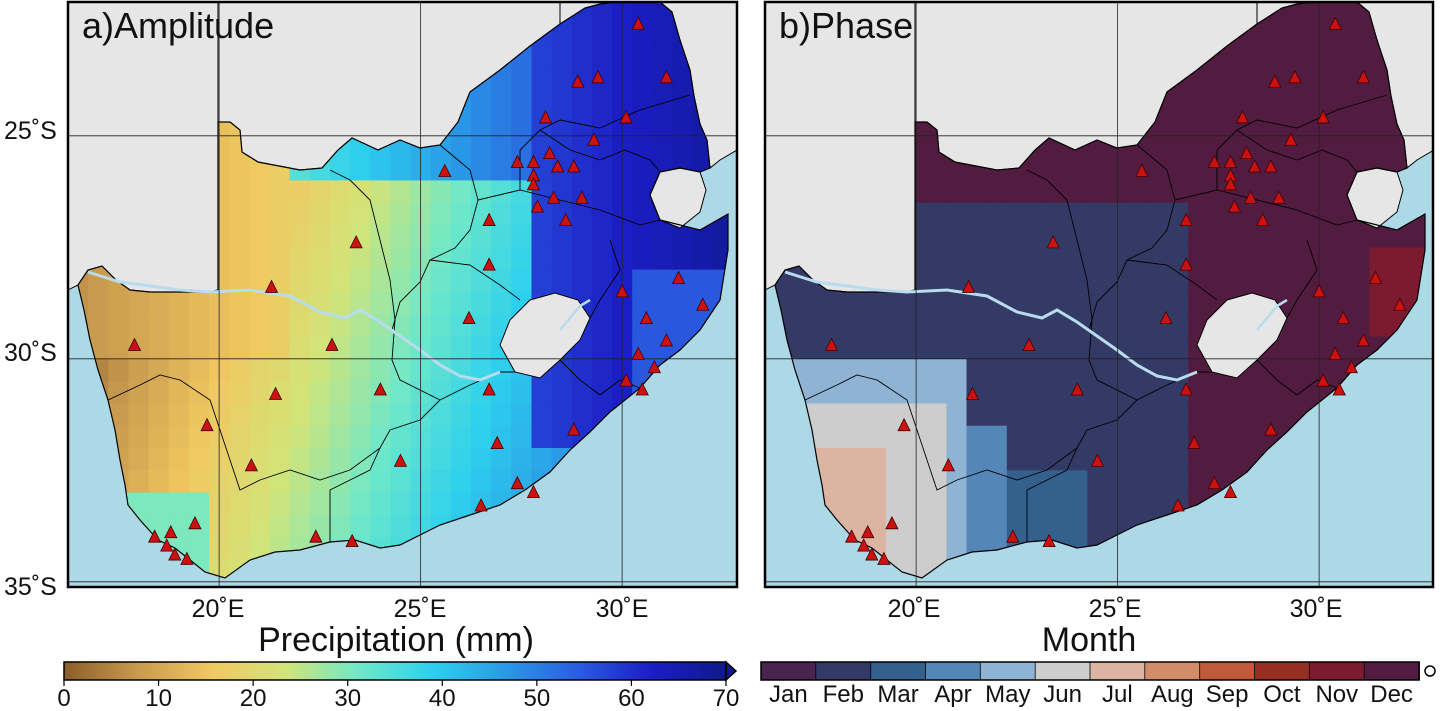 The width and height of the screenshot is (1440, 711). I want to click on longitude-tick-labels: 20˚E 25˚E 30˚E 20˚E 25˚E 30˚E, so click(767, 609).